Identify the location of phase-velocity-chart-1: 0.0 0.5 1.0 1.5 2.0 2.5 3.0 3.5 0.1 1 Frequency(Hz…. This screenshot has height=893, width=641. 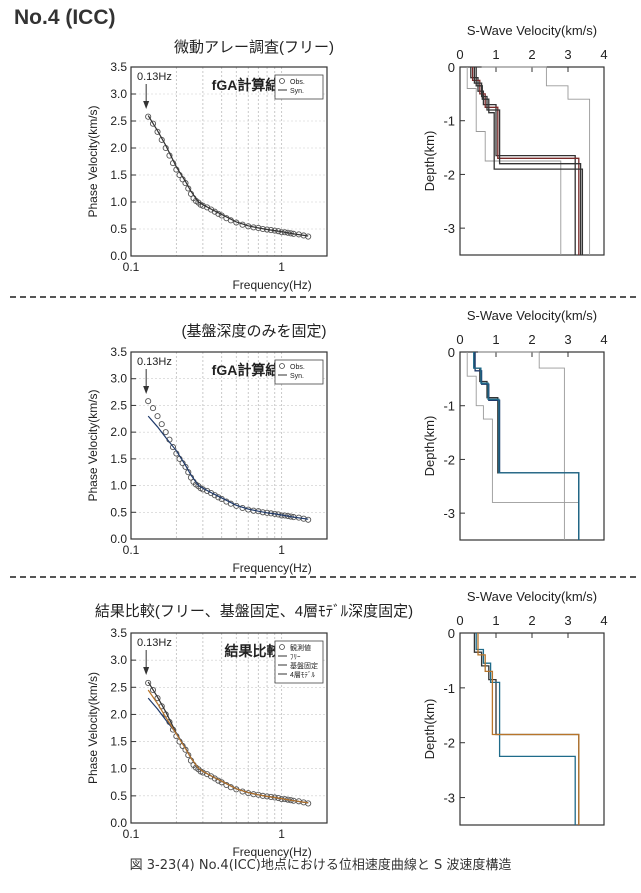
(210, 165).